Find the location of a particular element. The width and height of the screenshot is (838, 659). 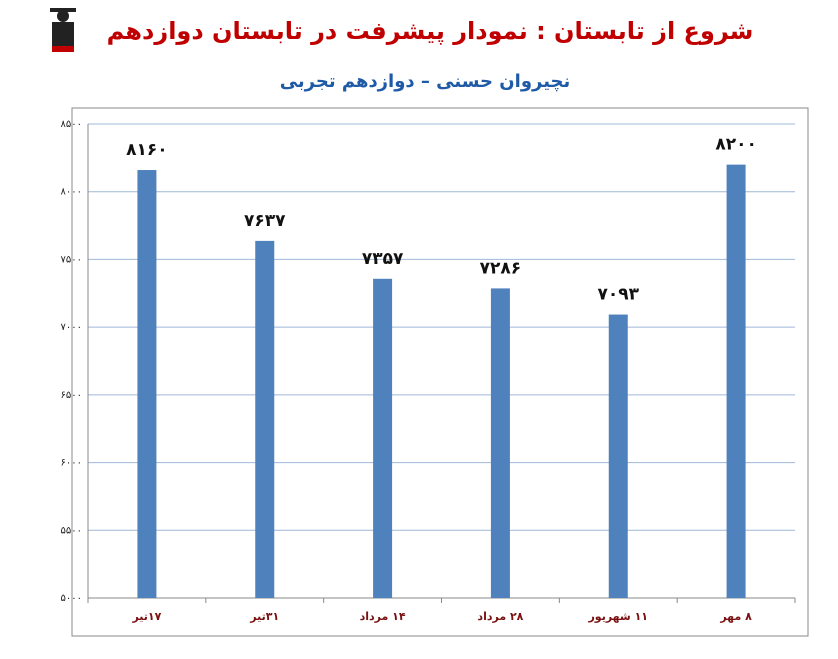

y-tick-label: ۸۰۰۰ is located at coordinates (71, 192).